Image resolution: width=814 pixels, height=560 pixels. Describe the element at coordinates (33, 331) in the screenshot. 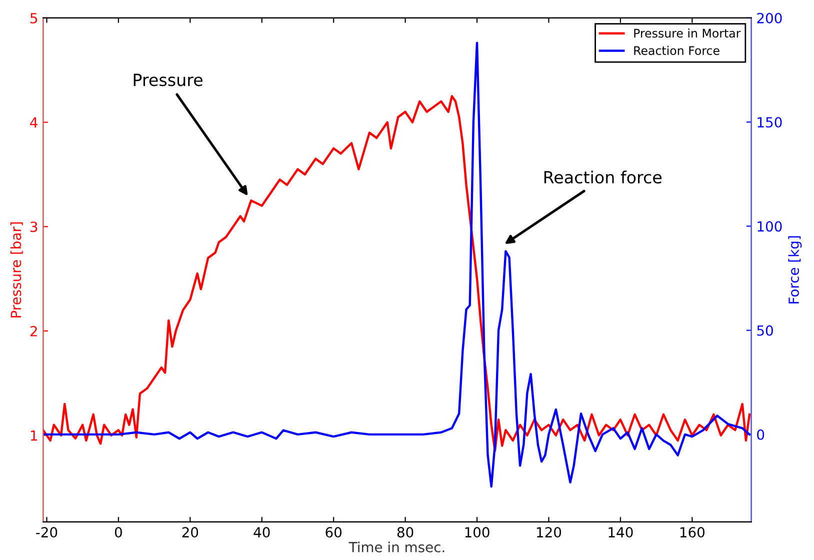

I see `y-tick-label: 2` at that location.